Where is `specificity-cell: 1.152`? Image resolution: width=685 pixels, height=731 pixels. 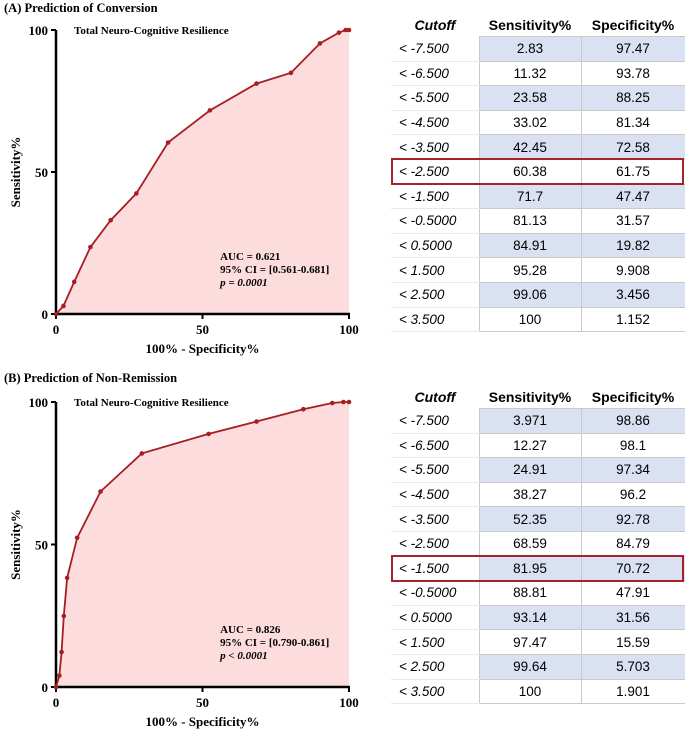
specificity-cell: 1.152 is located at coordinates (632, 319).